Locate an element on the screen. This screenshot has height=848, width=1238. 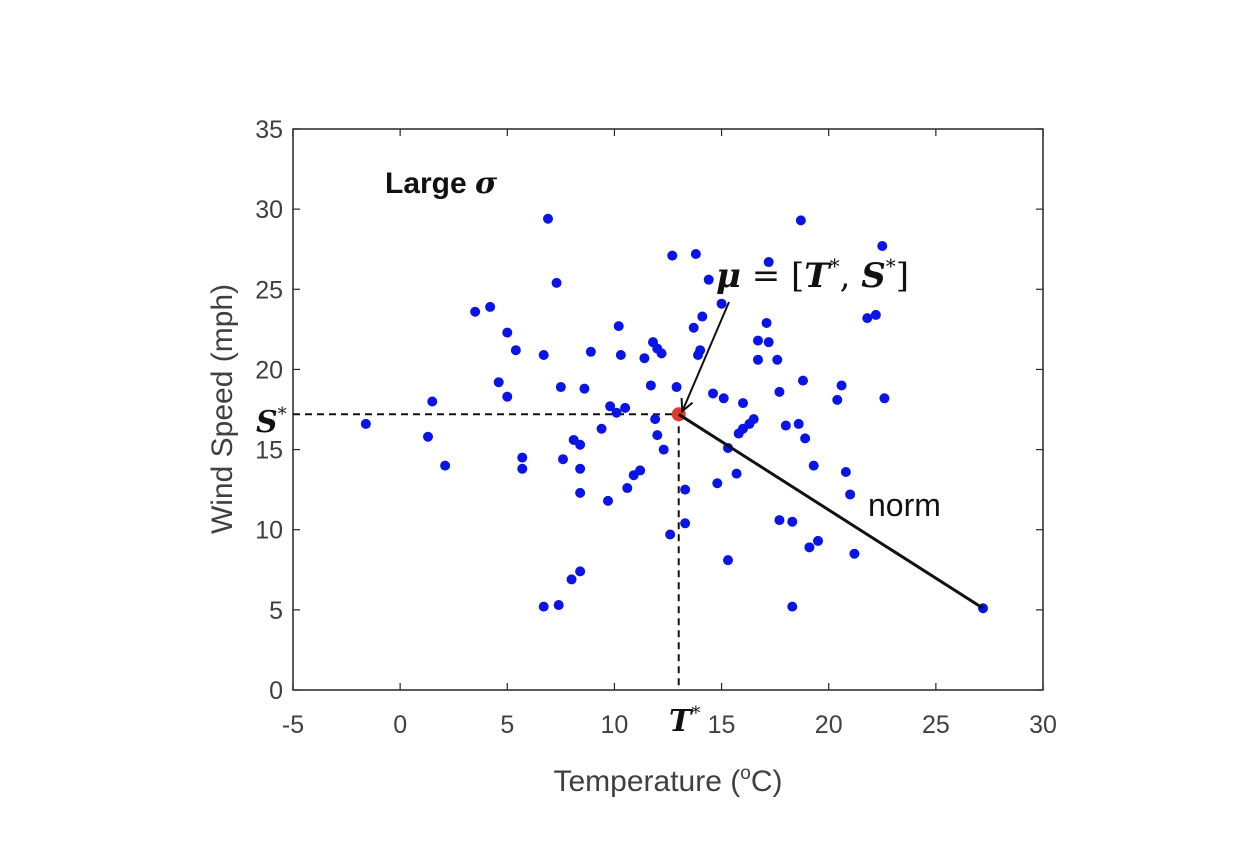
y-tick-label: 25 is located at coordinates (269, 290).